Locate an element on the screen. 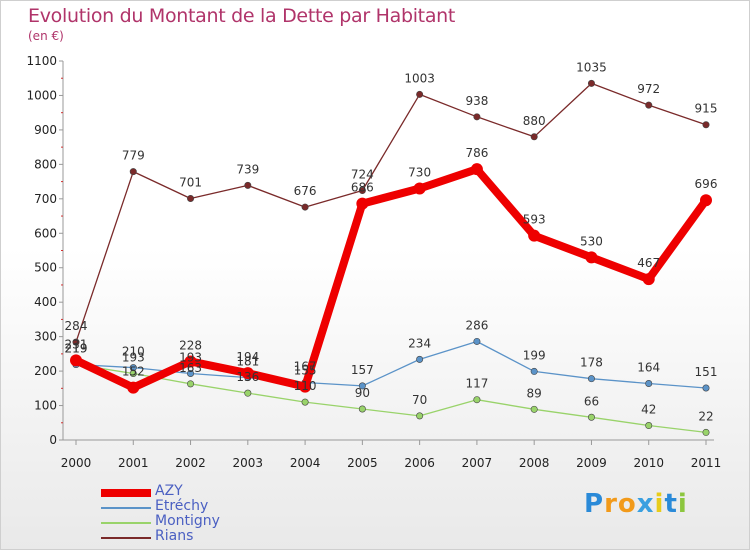  data-label-montigny: 136 is located at coordinates (247, 377).